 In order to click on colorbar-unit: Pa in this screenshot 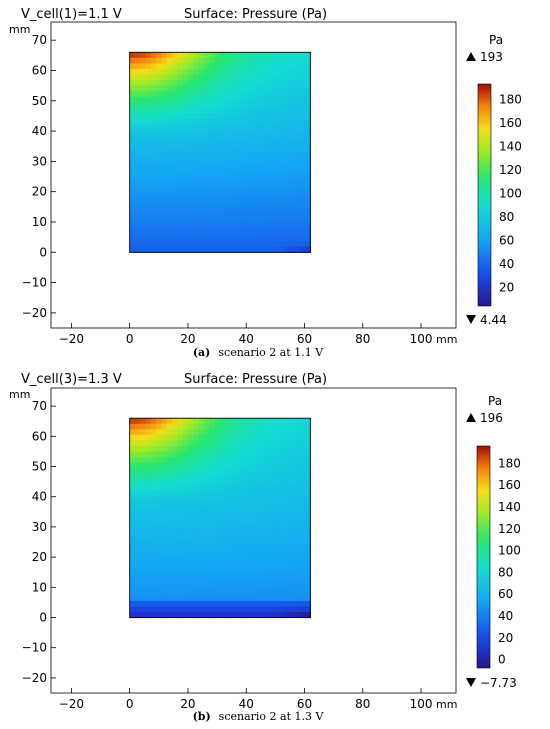, I will do `click(496, 40)`.